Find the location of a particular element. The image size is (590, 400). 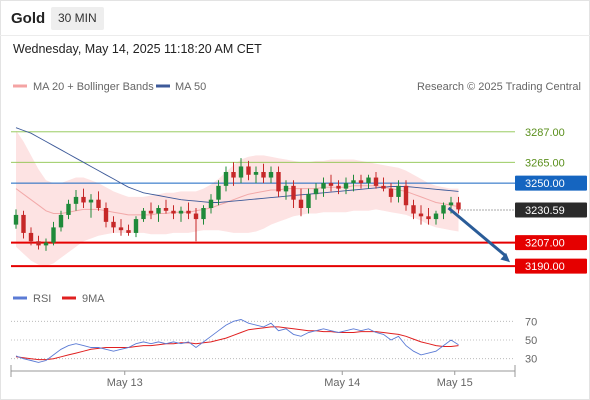

forecast-arrow-shaft is located at coordinates (477, 232).